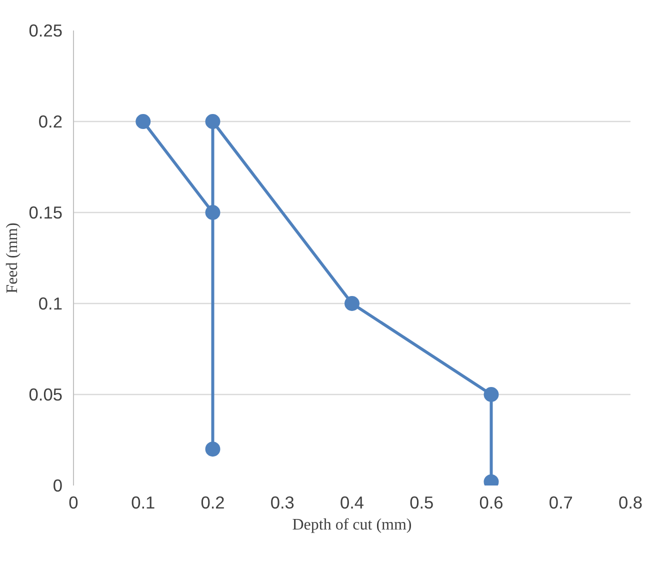  What do you see at coordinates (282, 502) in the screenshot?
I see `x-tick-label: 0.3` at bounding box center [282, 502].